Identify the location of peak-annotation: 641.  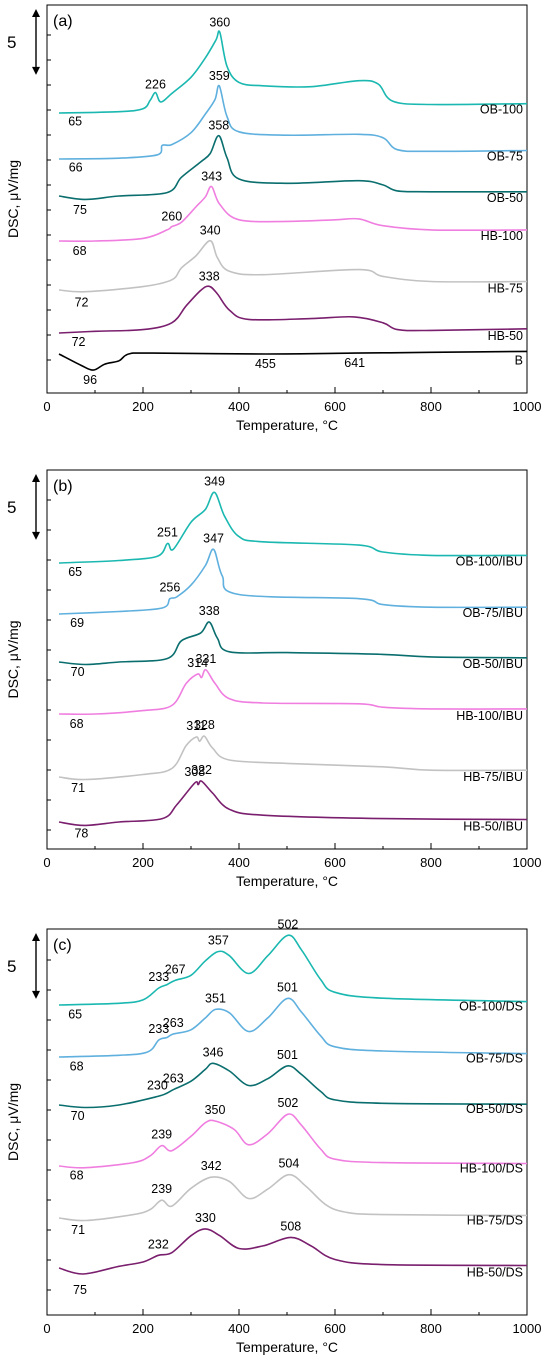
(354, 363).